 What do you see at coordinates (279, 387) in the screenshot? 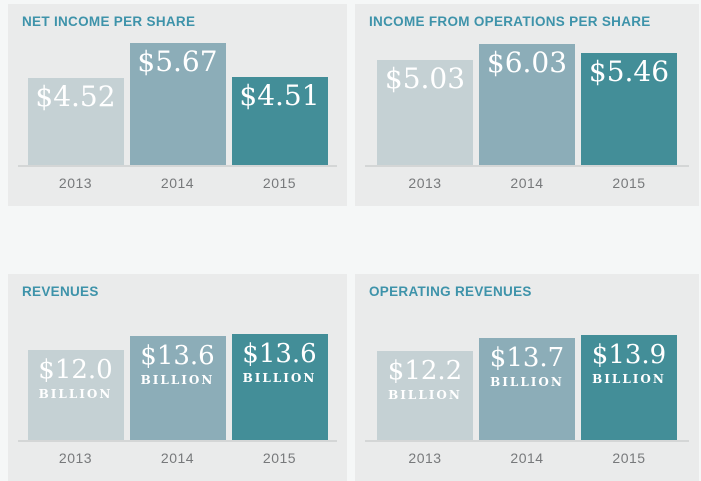
I see `bar-2015: $13.6 BILLION` at bounding box center [279, 387].